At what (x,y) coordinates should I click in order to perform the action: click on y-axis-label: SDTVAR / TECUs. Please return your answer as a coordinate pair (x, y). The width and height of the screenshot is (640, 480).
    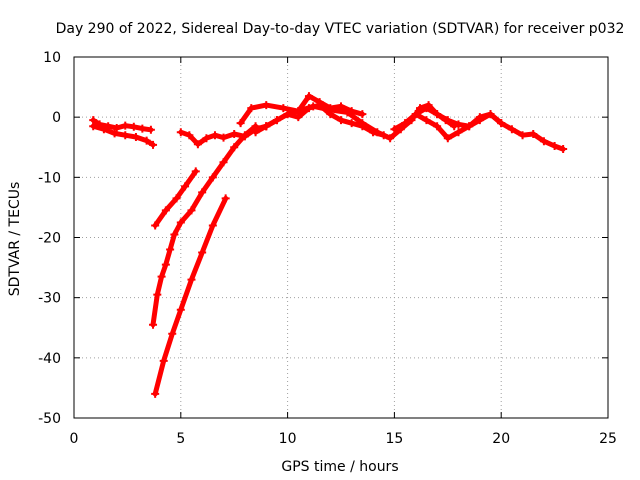
    Looking at the image, I should click on (15, 239).